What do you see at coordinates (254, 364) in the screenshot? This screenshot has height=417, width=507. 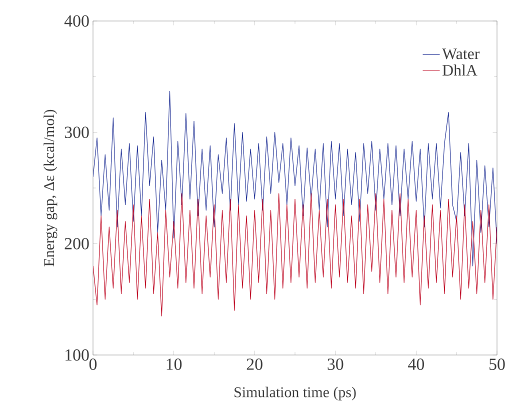 I see `x-tick-label: 20` at bounding box center [254, 364].